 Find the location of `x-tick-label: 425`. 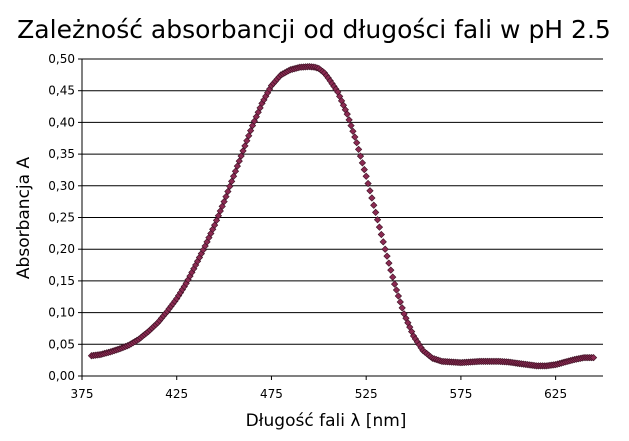

x-tick-label: 425 is located at coordinates (176, 394).